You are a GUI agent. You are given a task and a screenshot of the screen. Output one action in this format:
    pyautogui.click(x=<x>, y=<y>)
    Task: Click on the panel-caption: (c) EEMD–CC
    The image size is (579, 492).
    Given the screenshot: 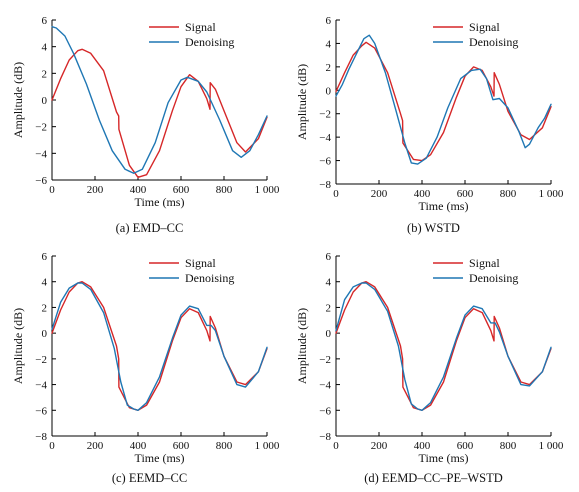 What is the action you would take?
    pyautogui.click(x=149, y=478)
    